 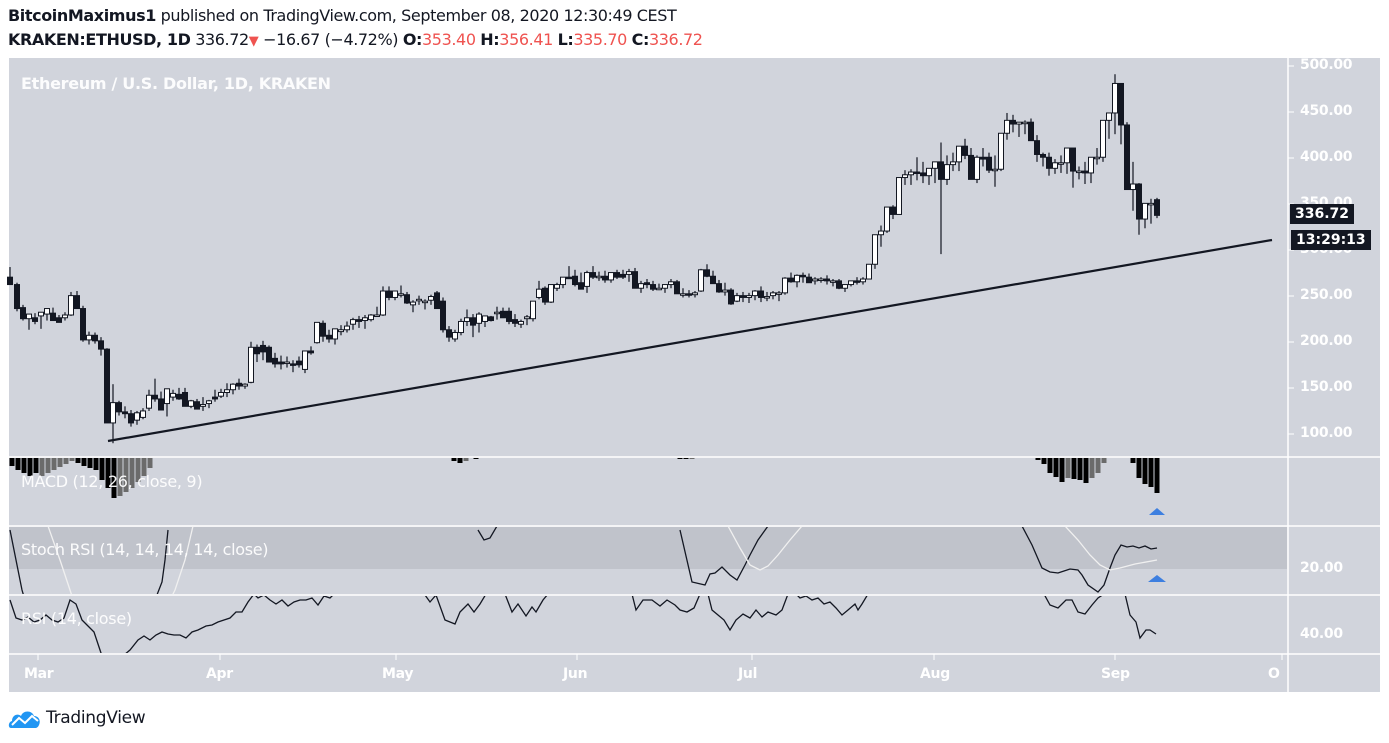 What do you see at coordinates (575, 674) in the screenshot?
I see `time-axis-label: Jun` at bounding box center [575, 674].